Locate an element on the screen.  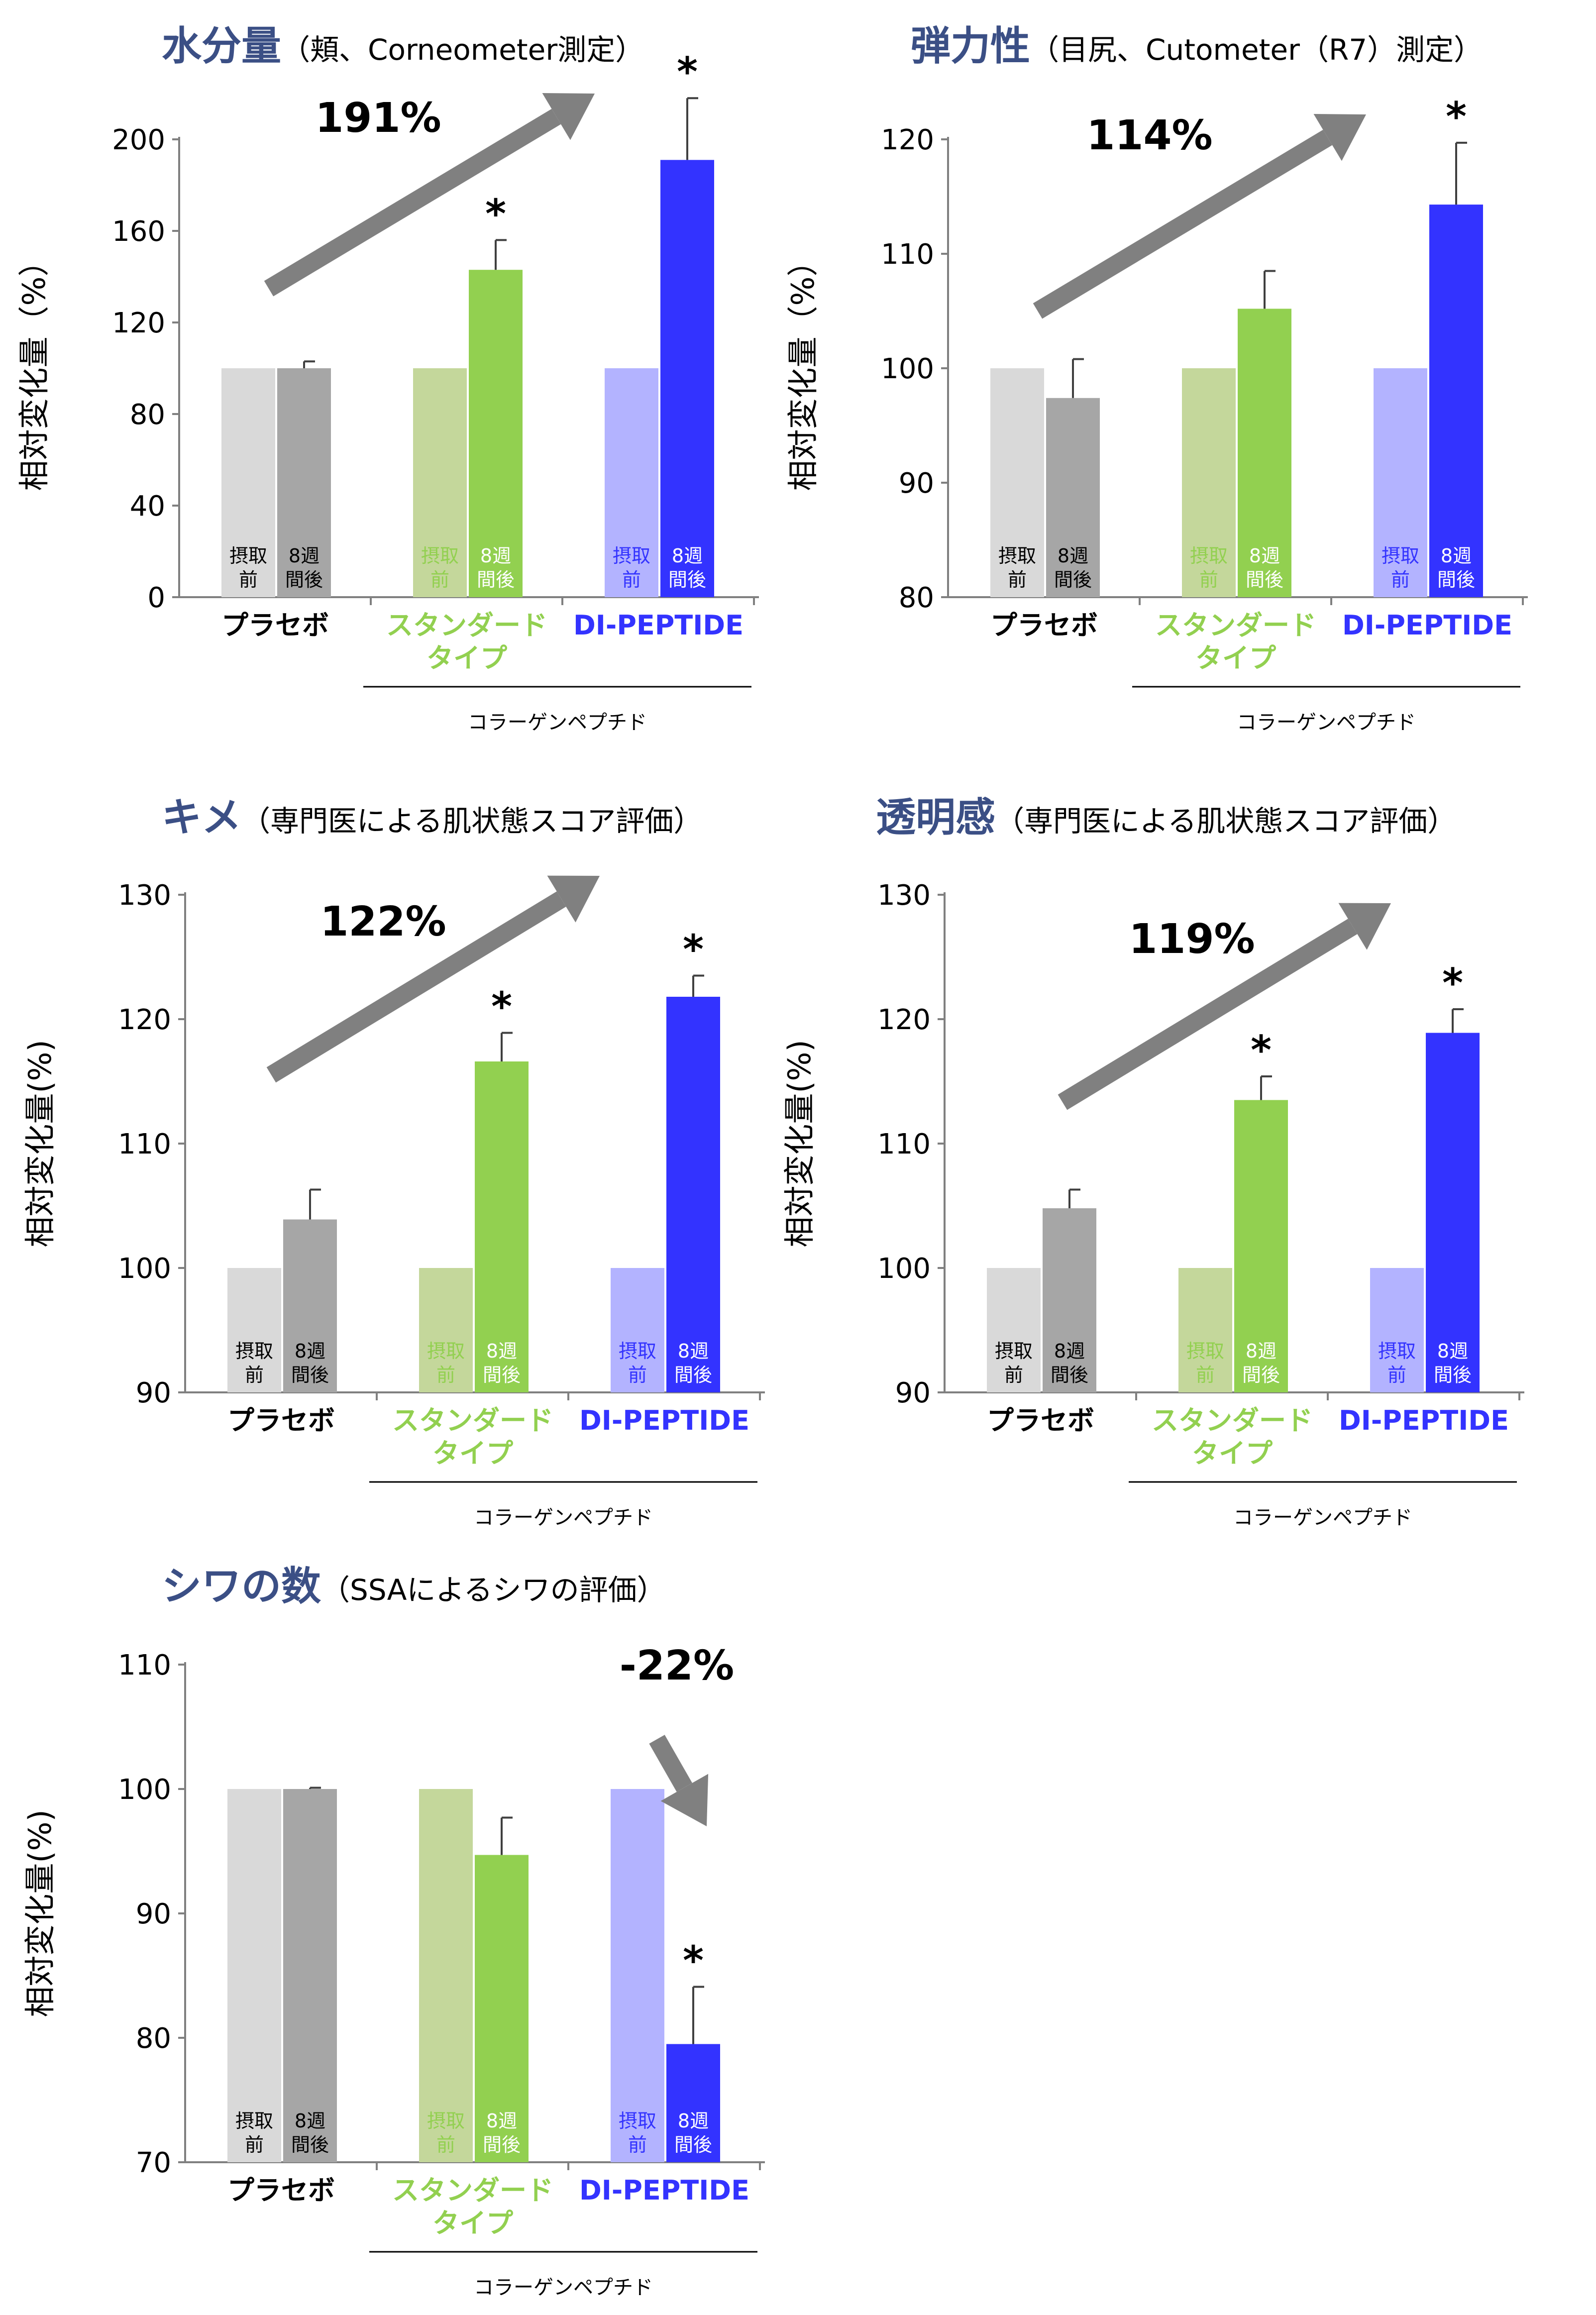
change-annotation: 119% is located at coordinates (1192, 939).